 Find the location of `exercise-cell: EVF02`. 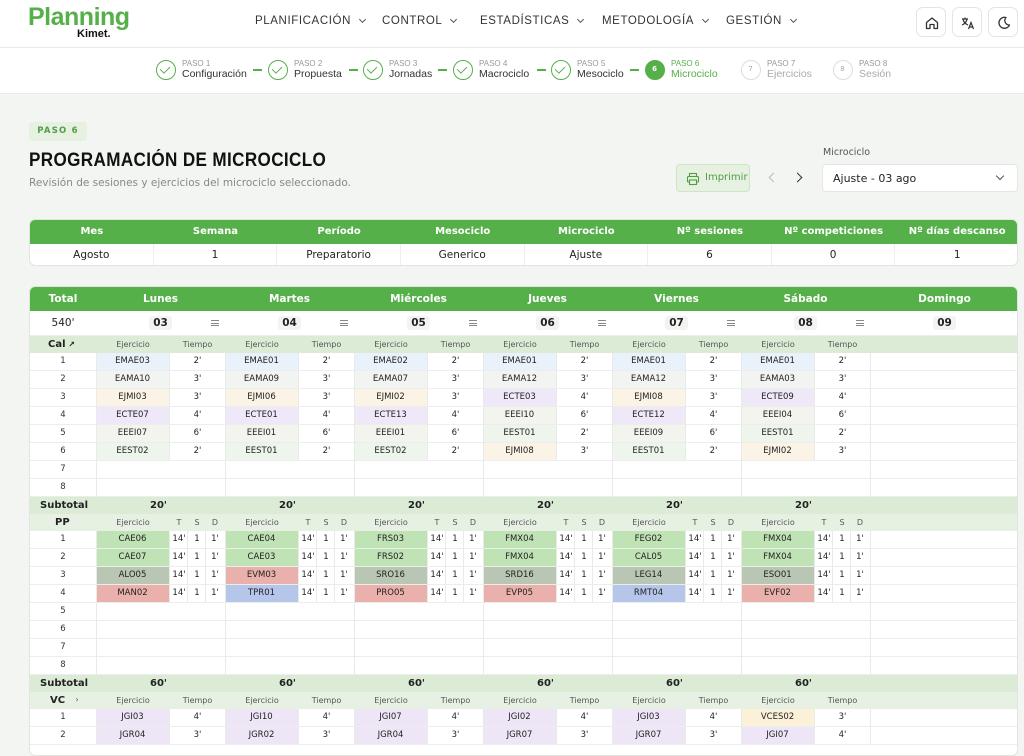

exercise-cell: EVF02 is located at coordinates (777, 593).